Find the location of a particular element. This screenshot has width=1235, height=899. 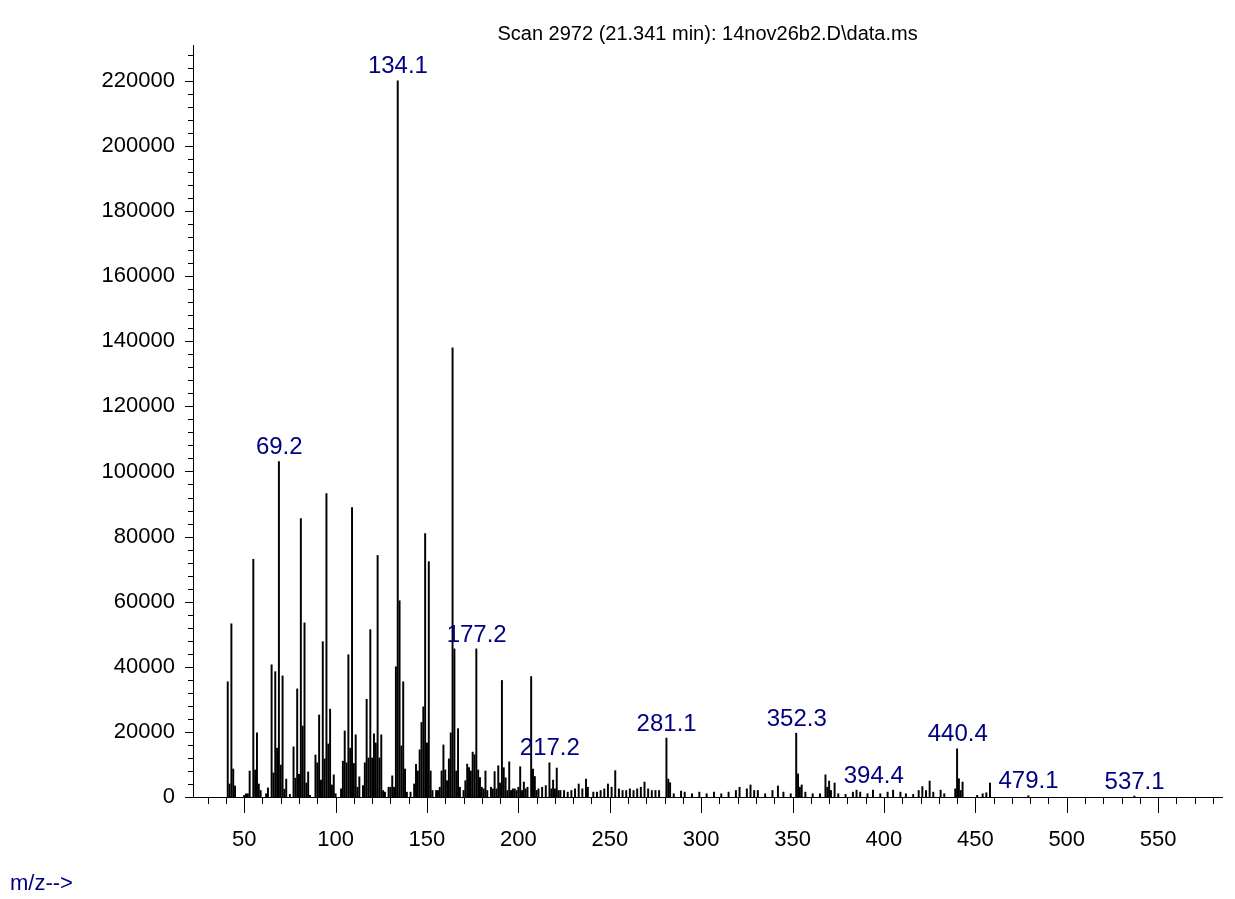

x-axis-title: m/z--> is located at coordinates (41, 882).